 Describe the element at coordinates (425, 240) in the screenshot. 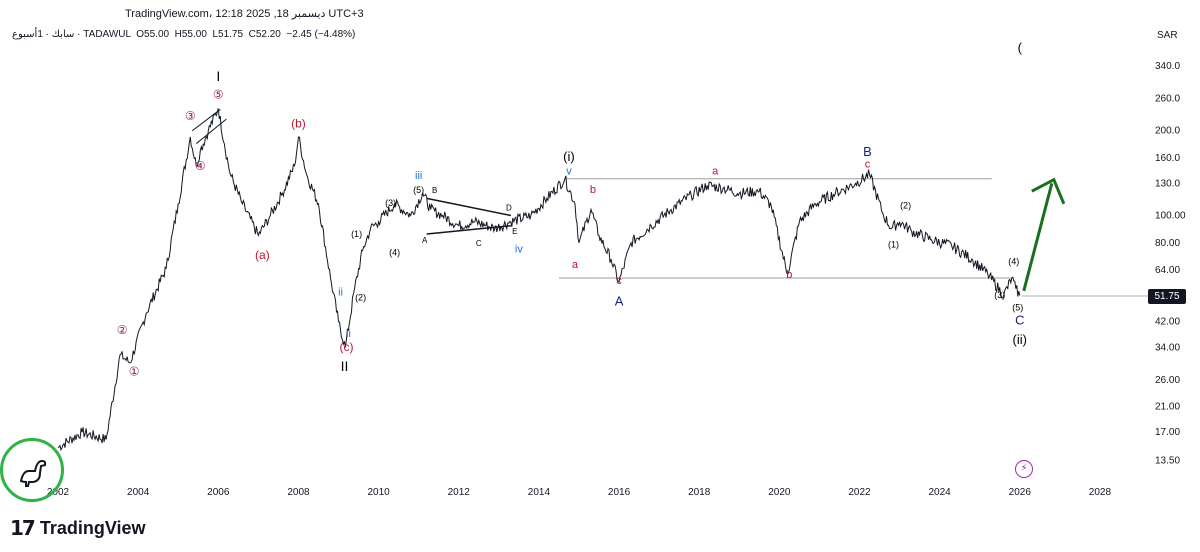

I see `triangle-label-A: A` at that location.